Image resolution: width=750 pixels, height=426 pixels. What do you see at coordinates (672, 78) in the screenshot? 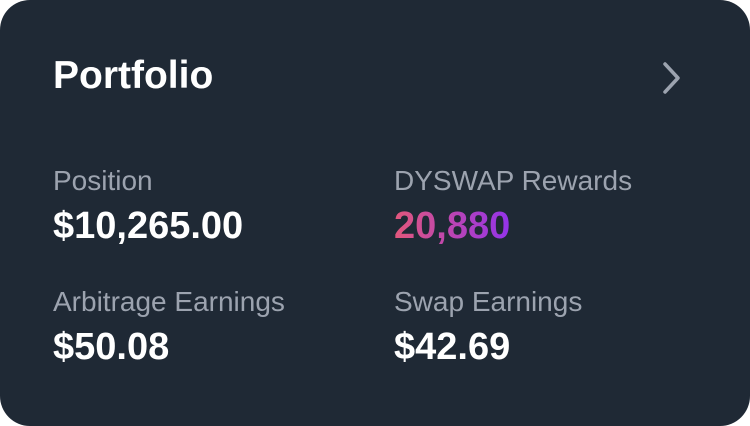
I see `chevron-right-icon` at bounding box center [672, 78].